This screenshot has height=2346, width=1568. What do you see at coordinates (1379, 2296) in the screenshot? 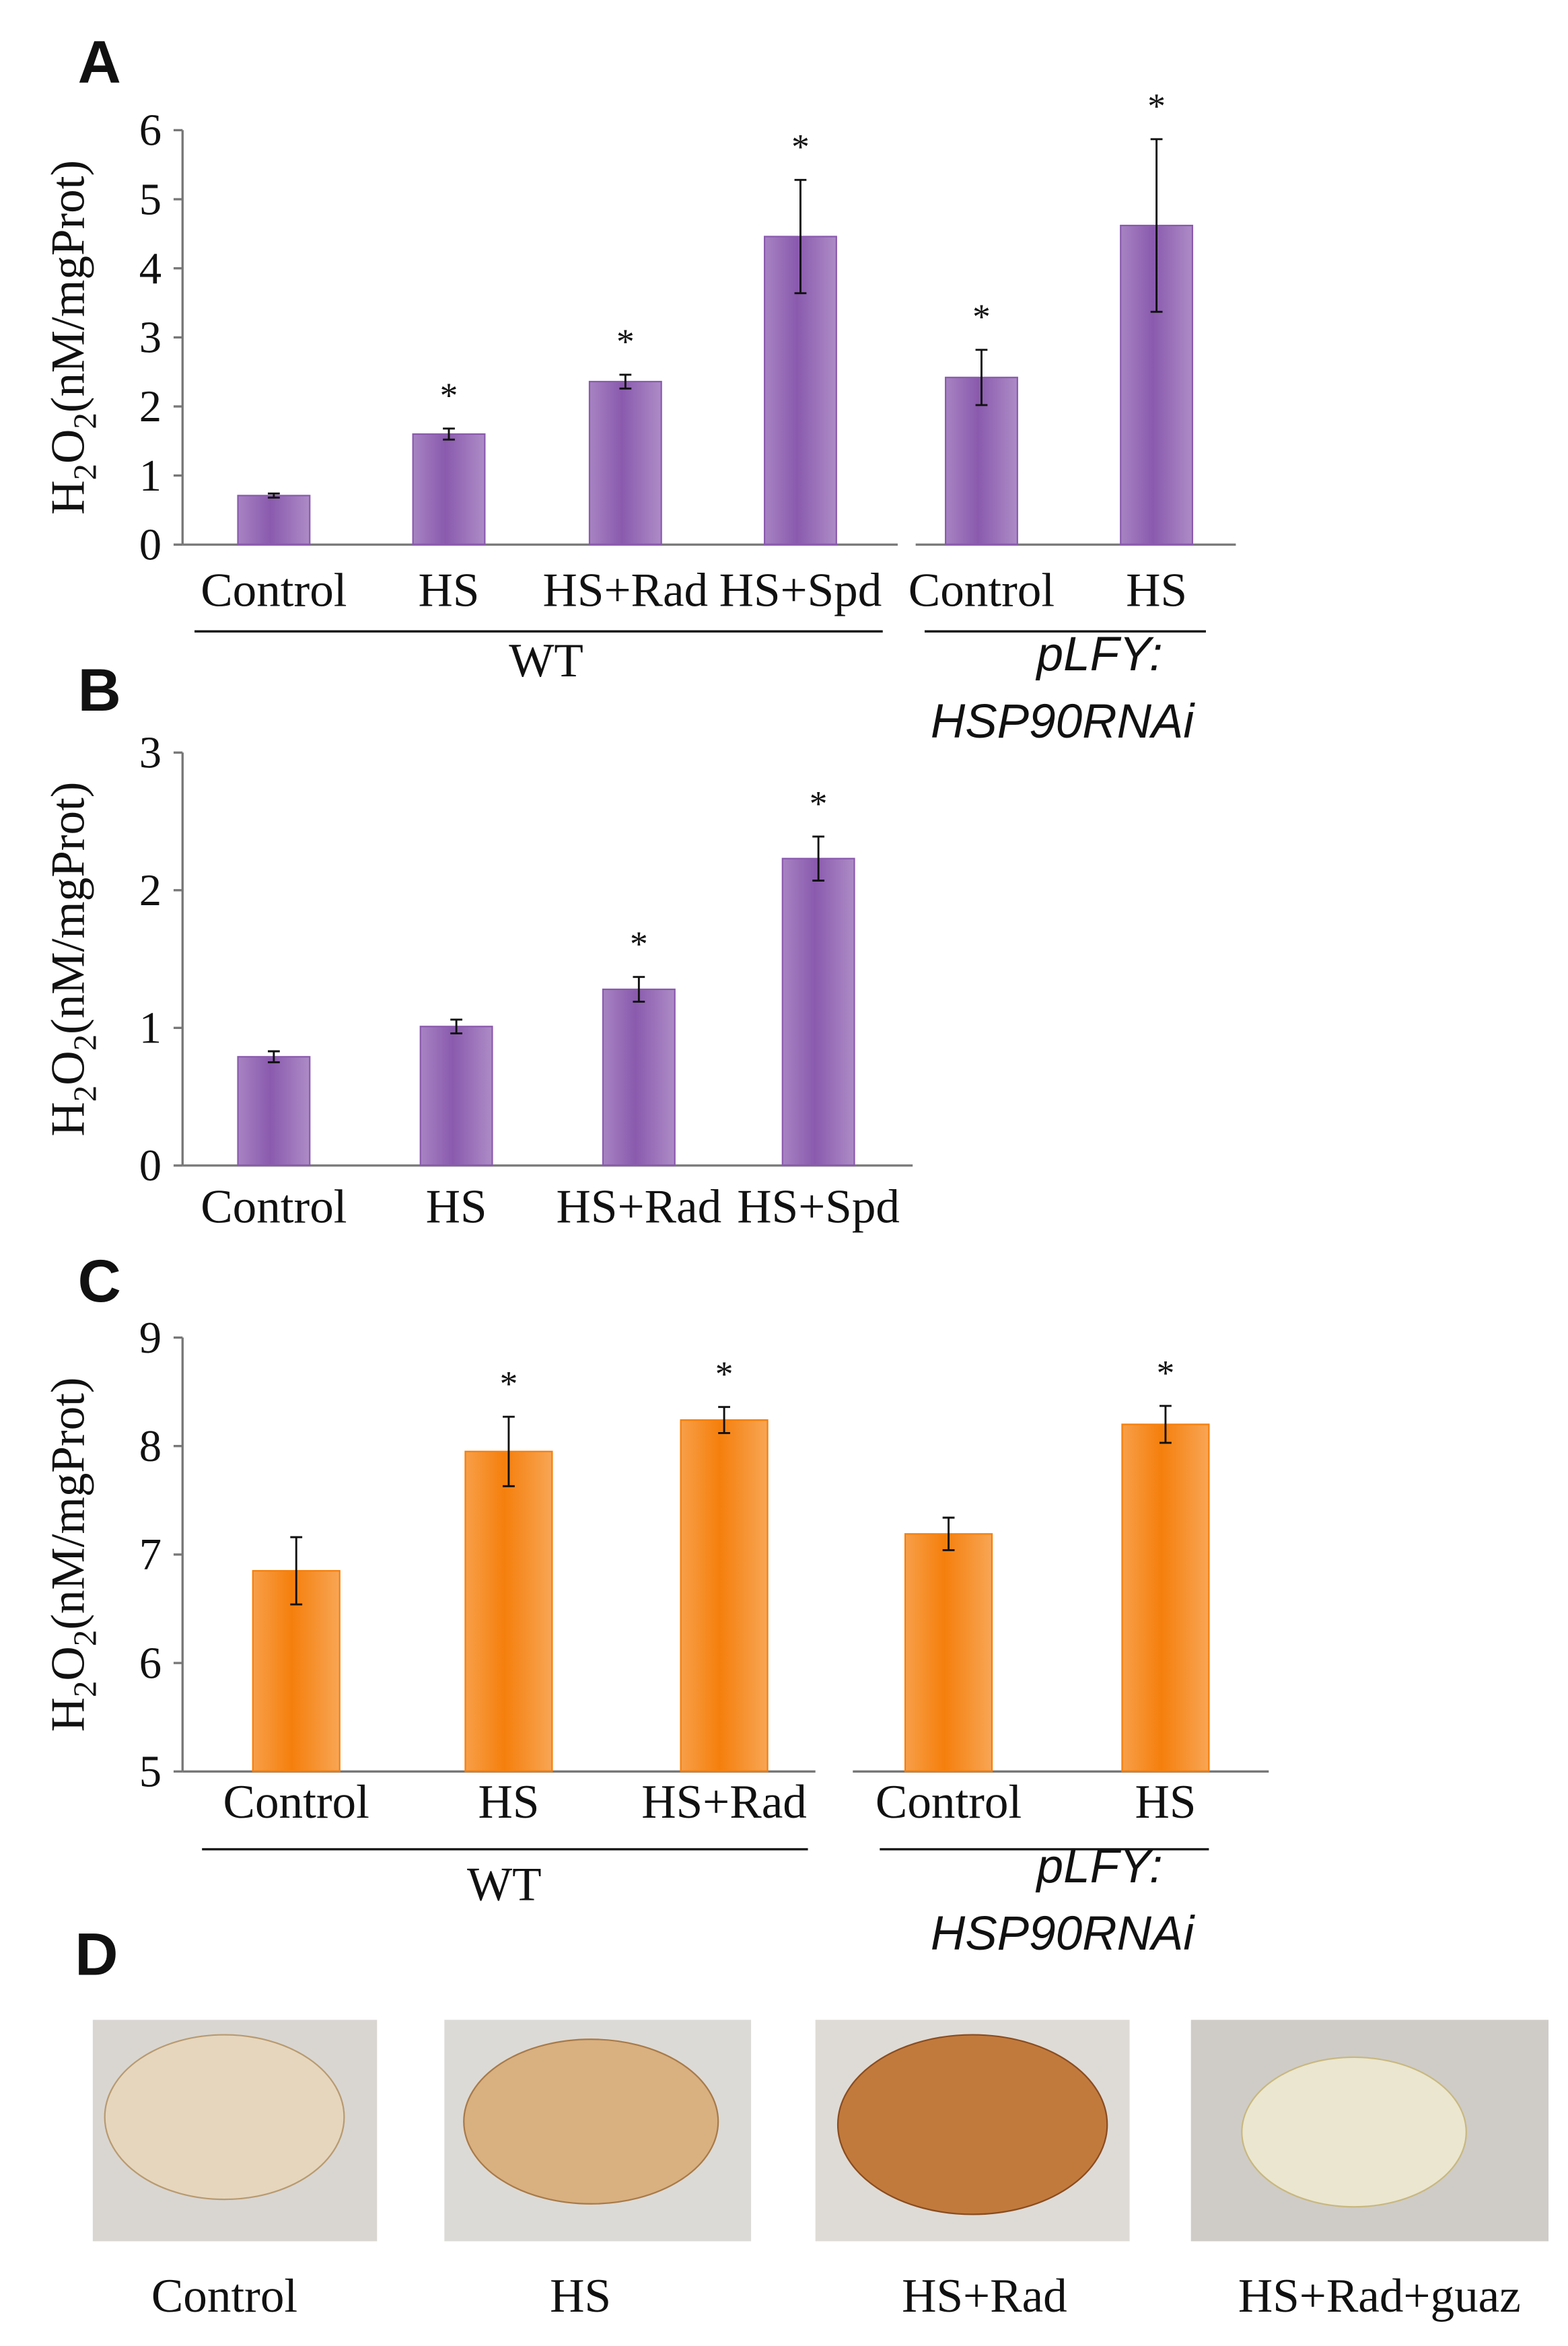
I see `caption: HS+Rad+guaz` at bounding box center [1379, 2296].